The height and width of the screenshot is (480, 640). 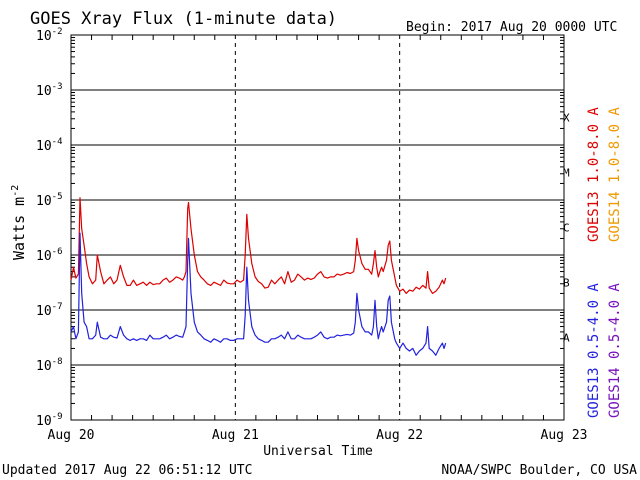 What do you see at coordinates (511, 27) in the screenshot?
I see `begin-label: Begin: 2017 Aug 20 0000 UTC` at bounding box center [511, 27].